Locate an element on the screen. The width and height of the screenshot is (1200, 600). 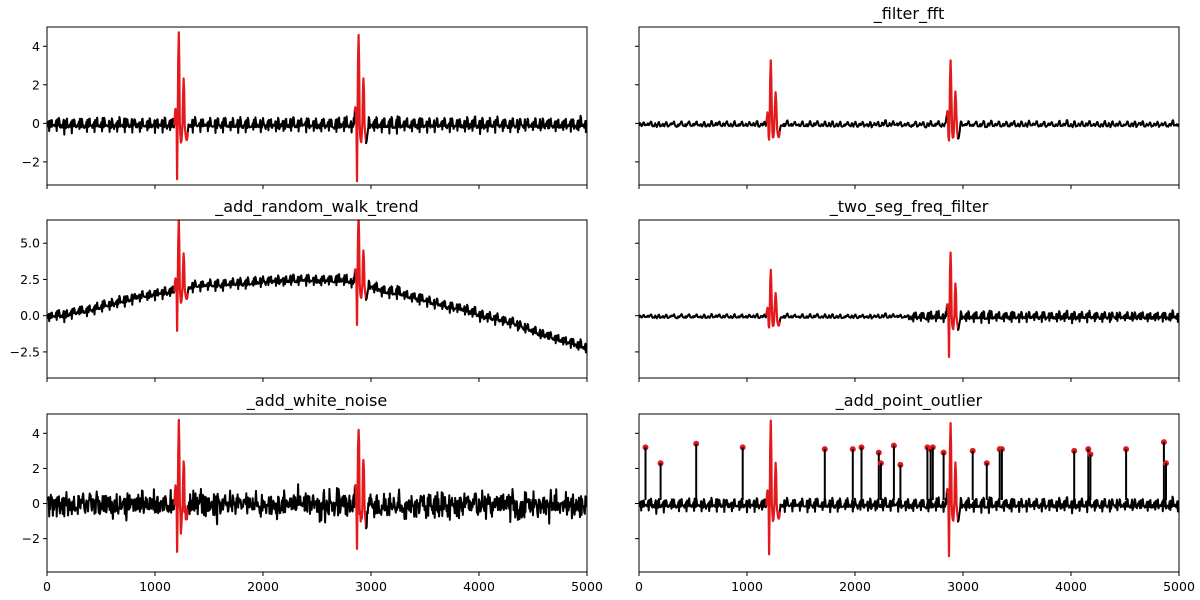
subplot-2: _filter_fft is located at coordinates (907, 96).